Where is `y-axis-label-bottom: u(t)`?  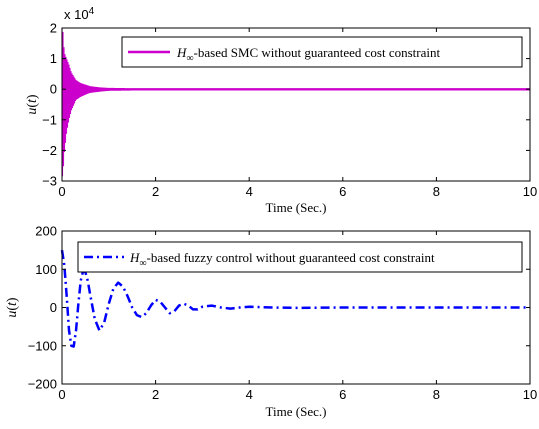
y-axis-label-bottom: u(t) is located at coordinates (12, 307).